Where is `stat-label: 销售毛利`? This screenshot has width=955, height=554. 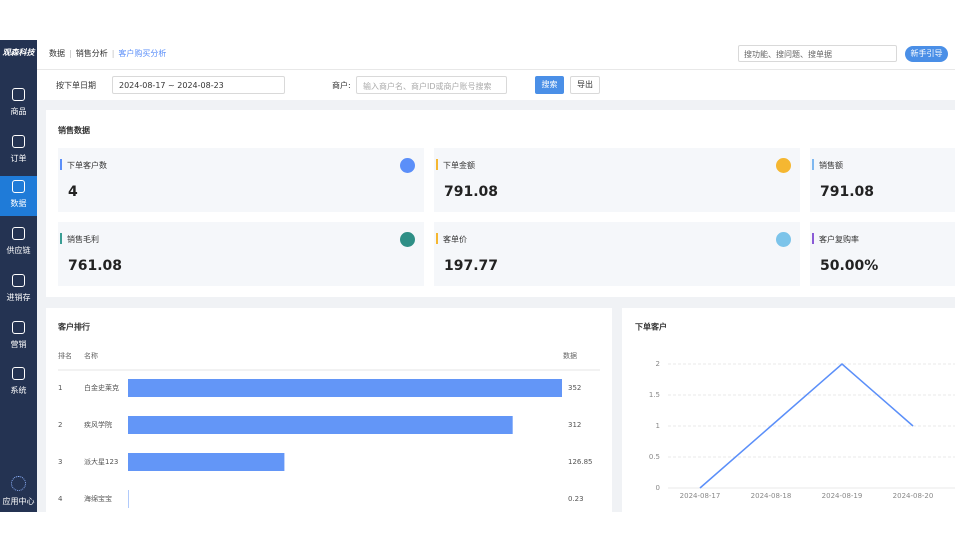
stat-label: 销售毛利 is located at coordinates (83, 239).